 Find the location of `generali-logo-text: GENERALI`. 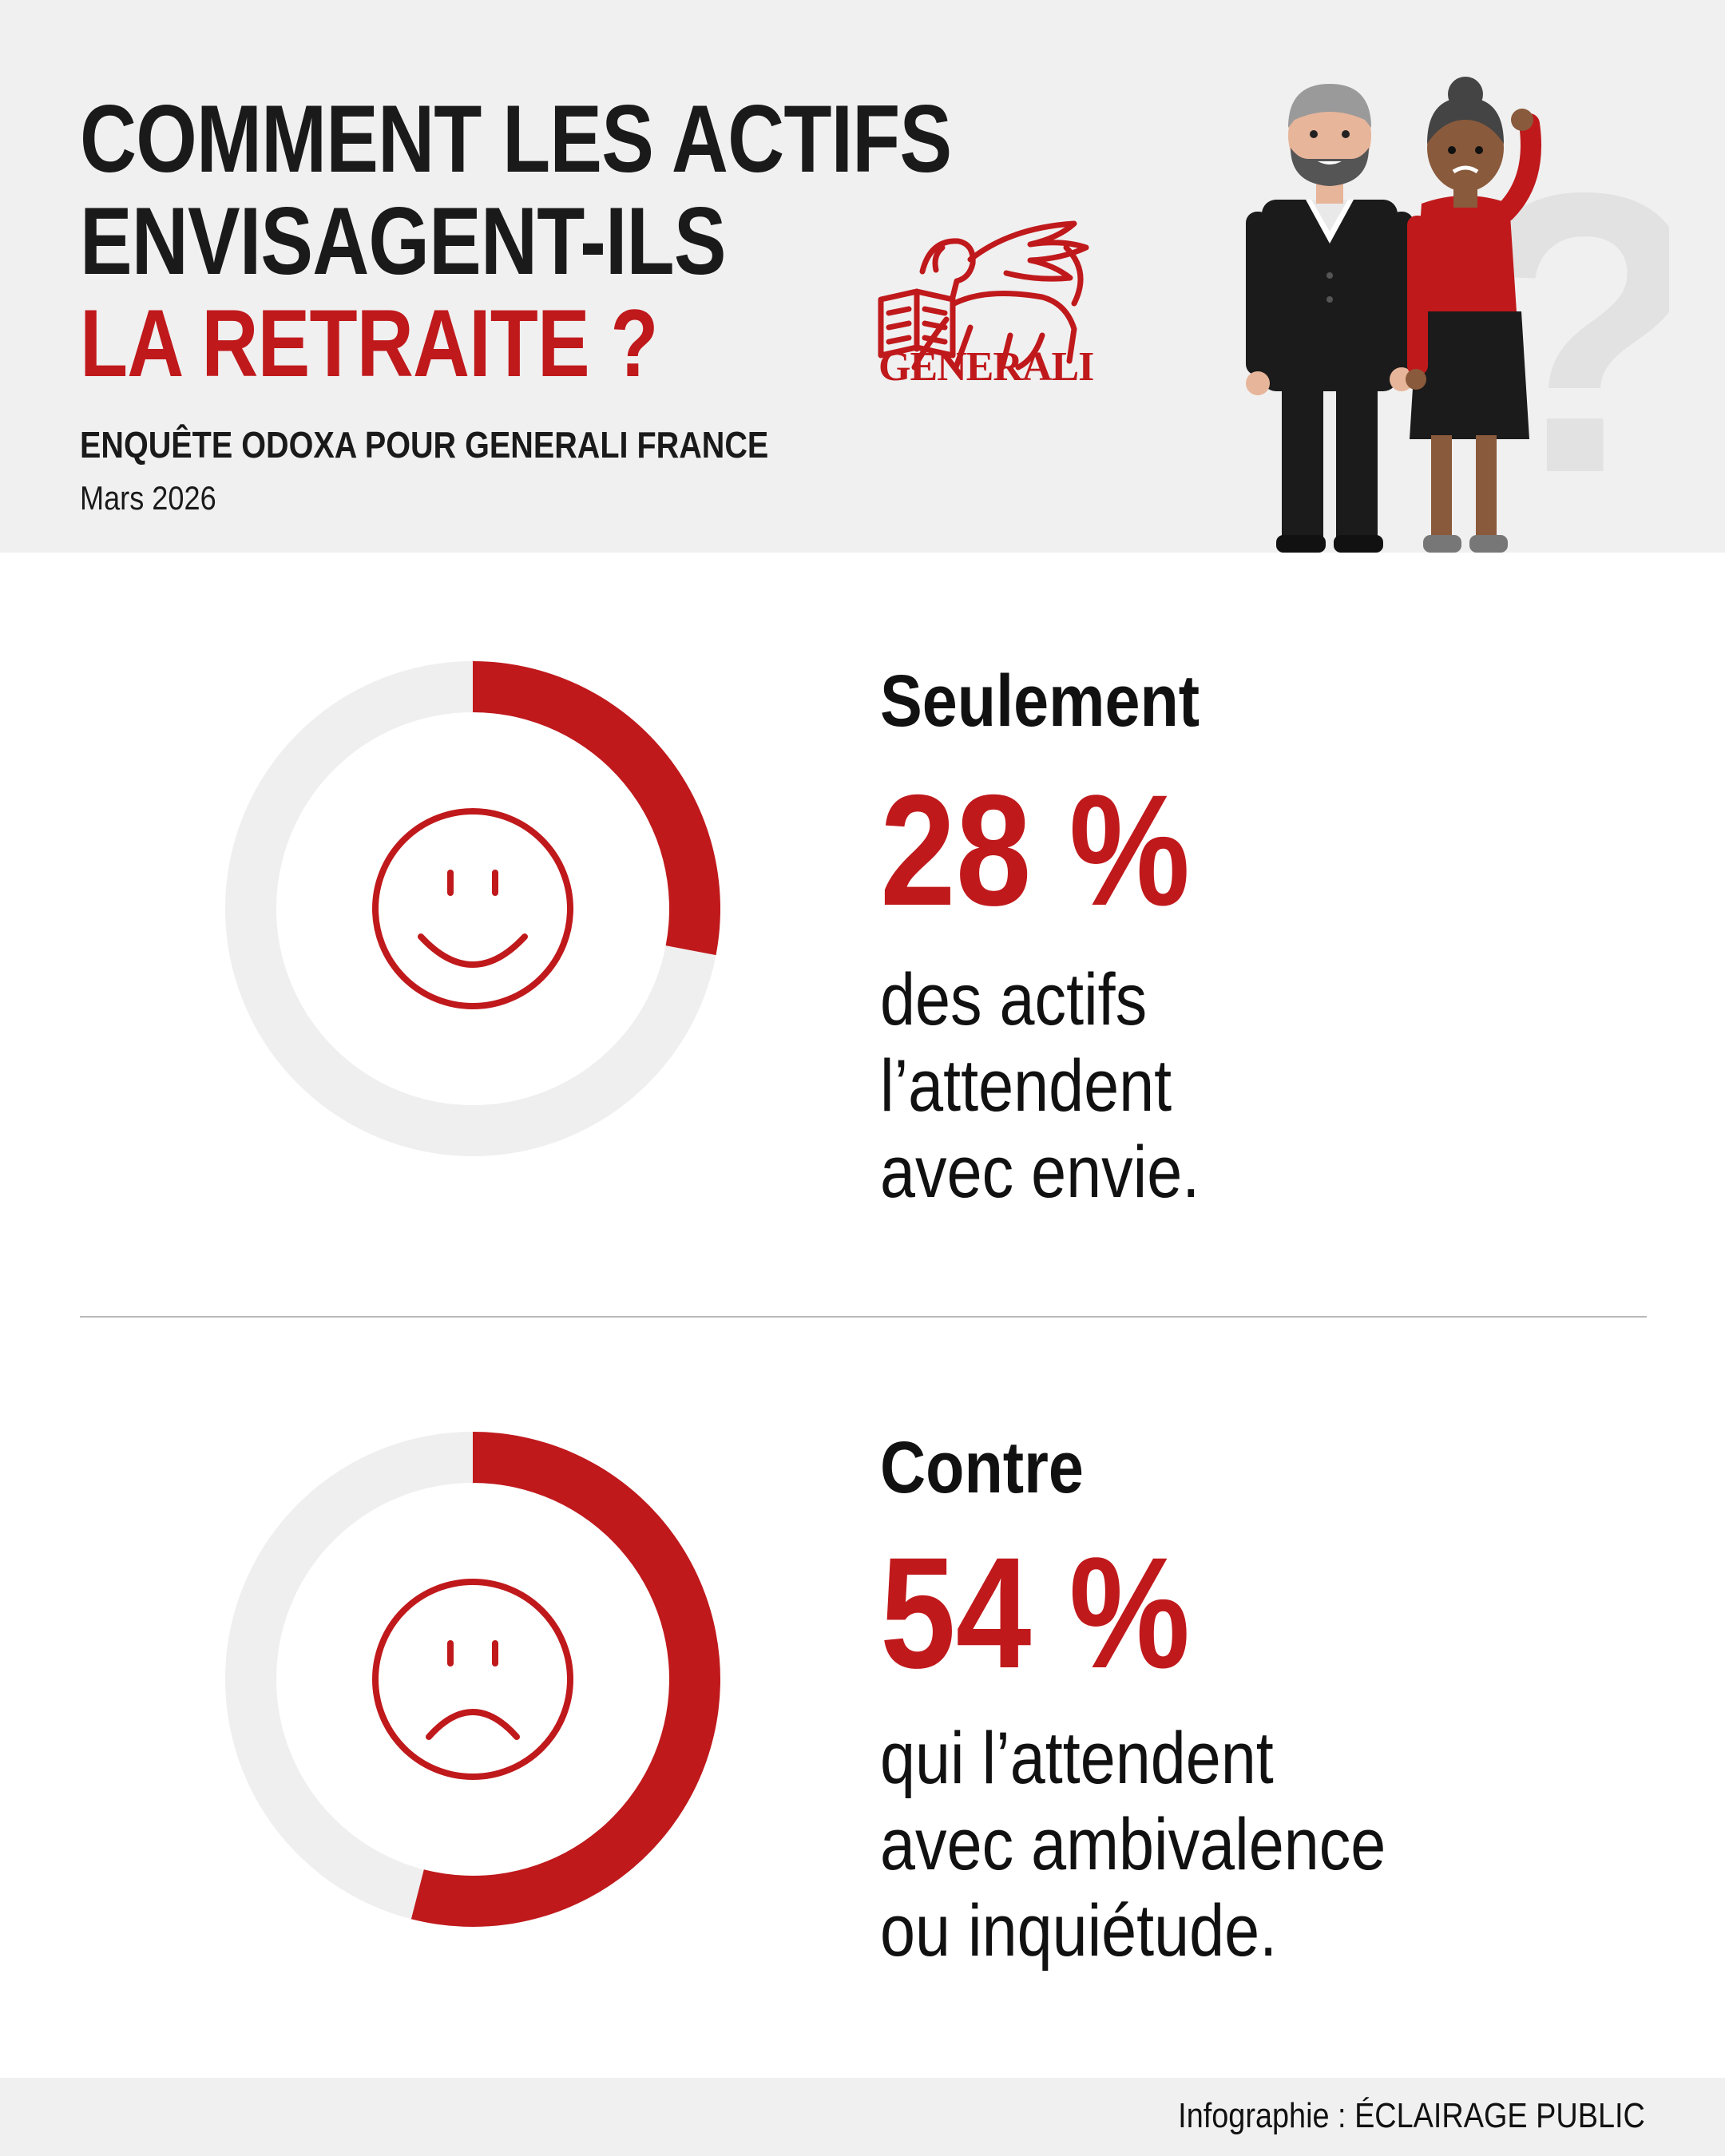

generali-logo-text: GENERALI is located at coordinates (986, 367).